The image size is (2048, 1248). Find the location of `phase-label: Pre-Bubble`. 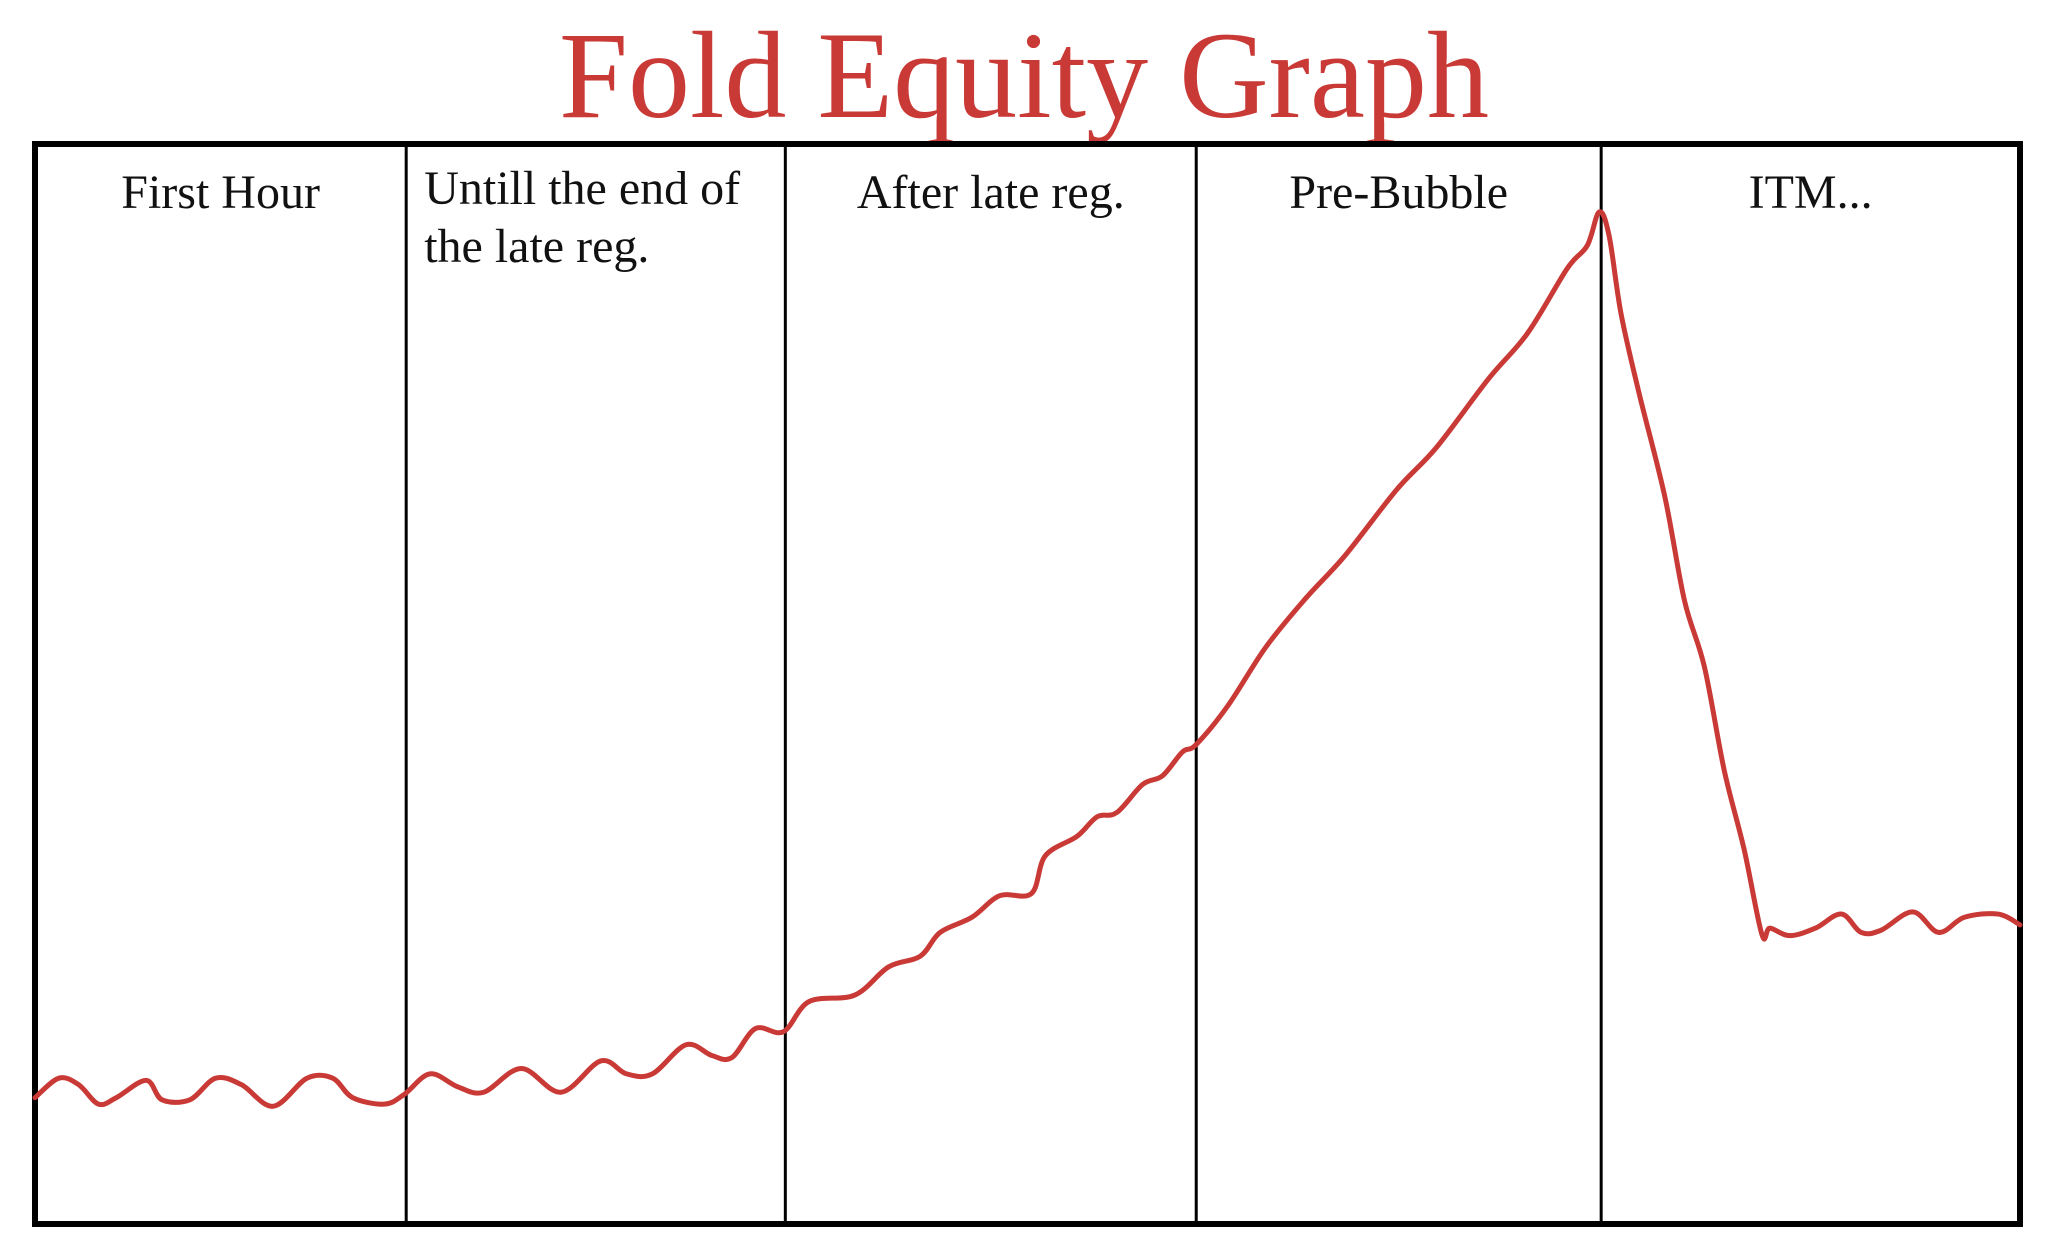

phase-label: Pre-Bubble is located at coordinates (1398, 192).